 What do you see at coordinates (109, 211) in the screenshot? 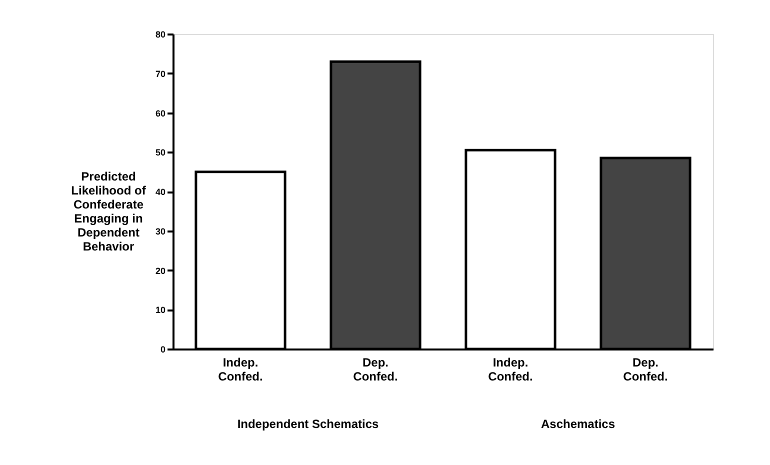
I see `y-axis-title: Predicted Likelihood of Confederate Engaging in Dependent Behavior` at bounding box center [109, 211].